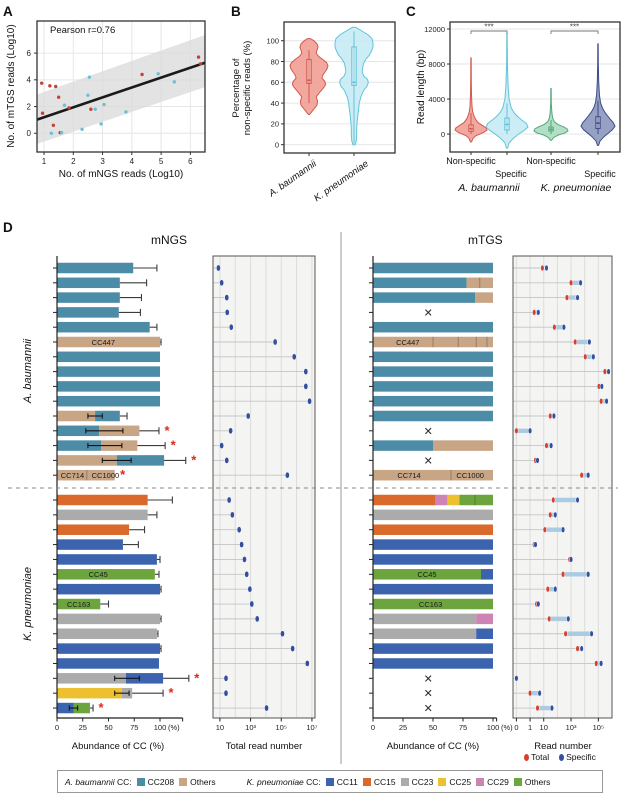 The image size is (624, 797). What do you see at coordinates (339, 87) in the screenshot?
I see `panel-b-frame` at bounding box center [339, 87].